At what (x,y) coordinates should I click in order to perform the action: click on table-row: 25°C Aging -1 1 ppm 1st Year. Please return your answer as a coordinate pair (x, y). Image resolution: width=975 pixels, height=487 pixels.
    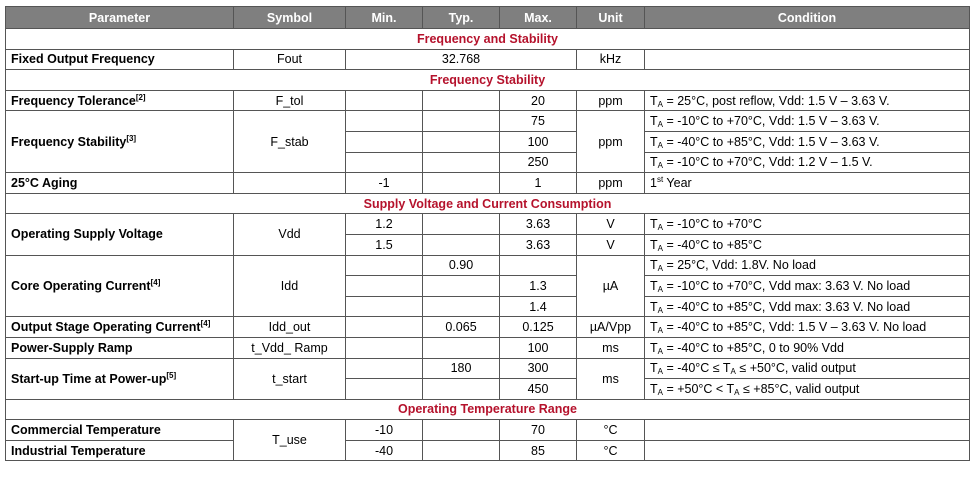
    Looking at the image, I should click on (487, 183).